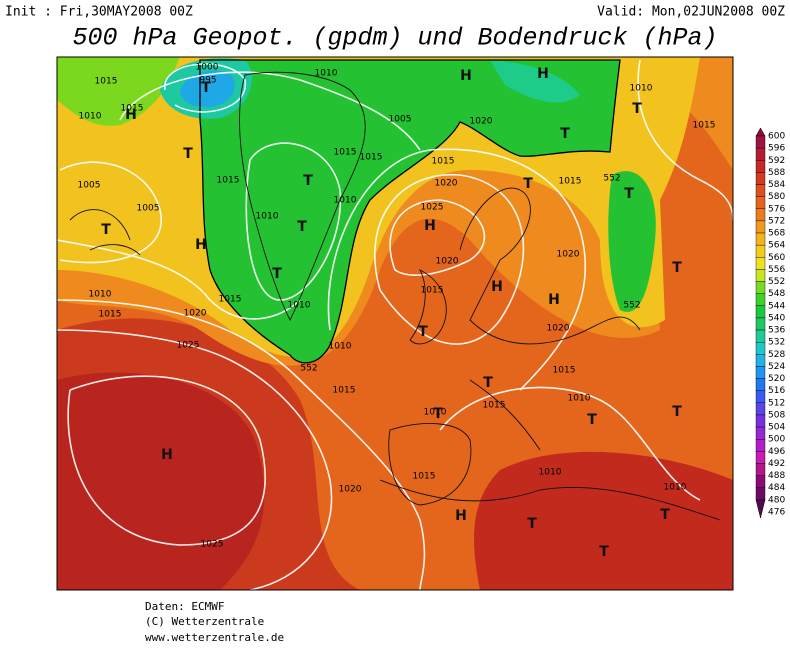 Image resolution: width=790 pixels, height=652 pixels. What do you see at coordinates (776, 234) in the screenshot?
I see `colorbar-label: 568` at bounding box center [776, 234].